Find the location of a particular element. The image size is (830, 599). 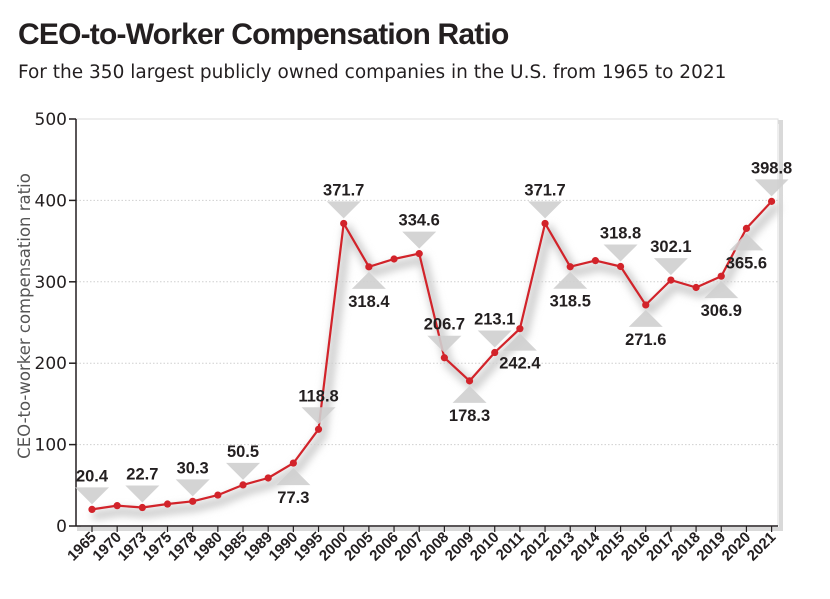

y-tick-label: 400 is located at coordinates (51, 201).